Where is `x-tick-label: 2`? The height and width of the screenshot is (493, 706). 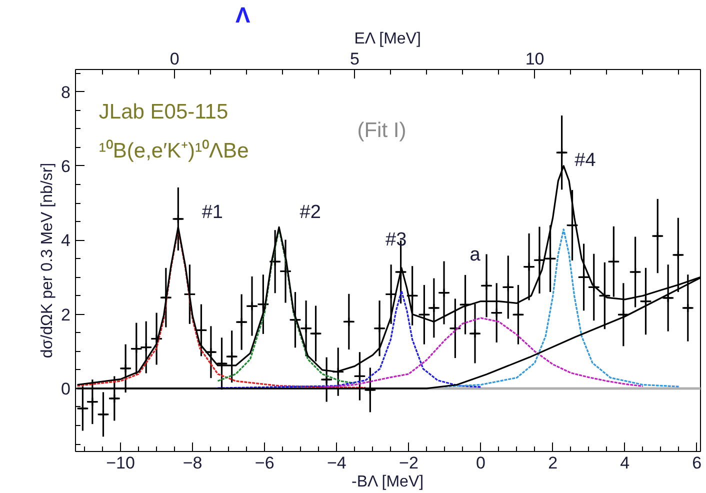 x-tick-label: 2 is located at coordinates (553, 463).